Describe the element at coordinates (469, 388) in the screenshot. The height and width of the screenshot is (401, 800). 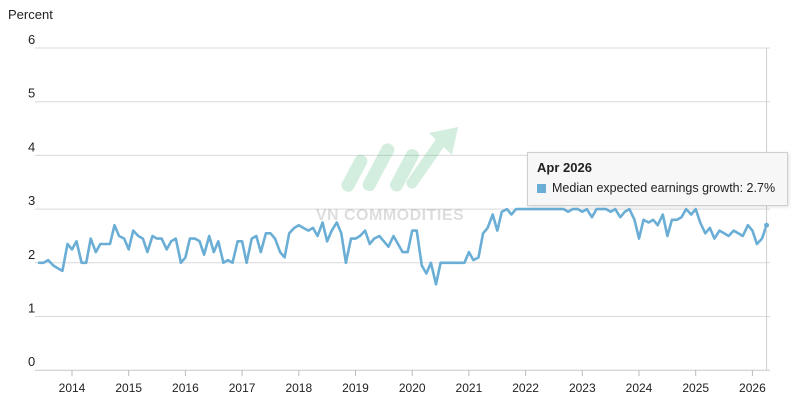
I see `x-tick-label: 2021` at that location.